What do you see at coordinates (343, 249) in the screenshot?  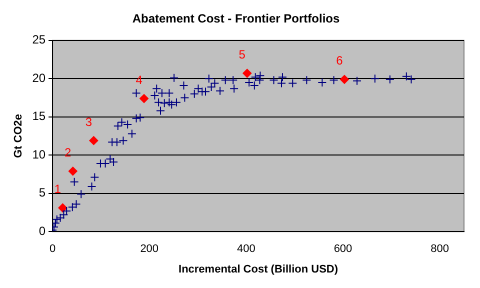 I see `x-tick-label: 600` at bounding box center [343, 249].